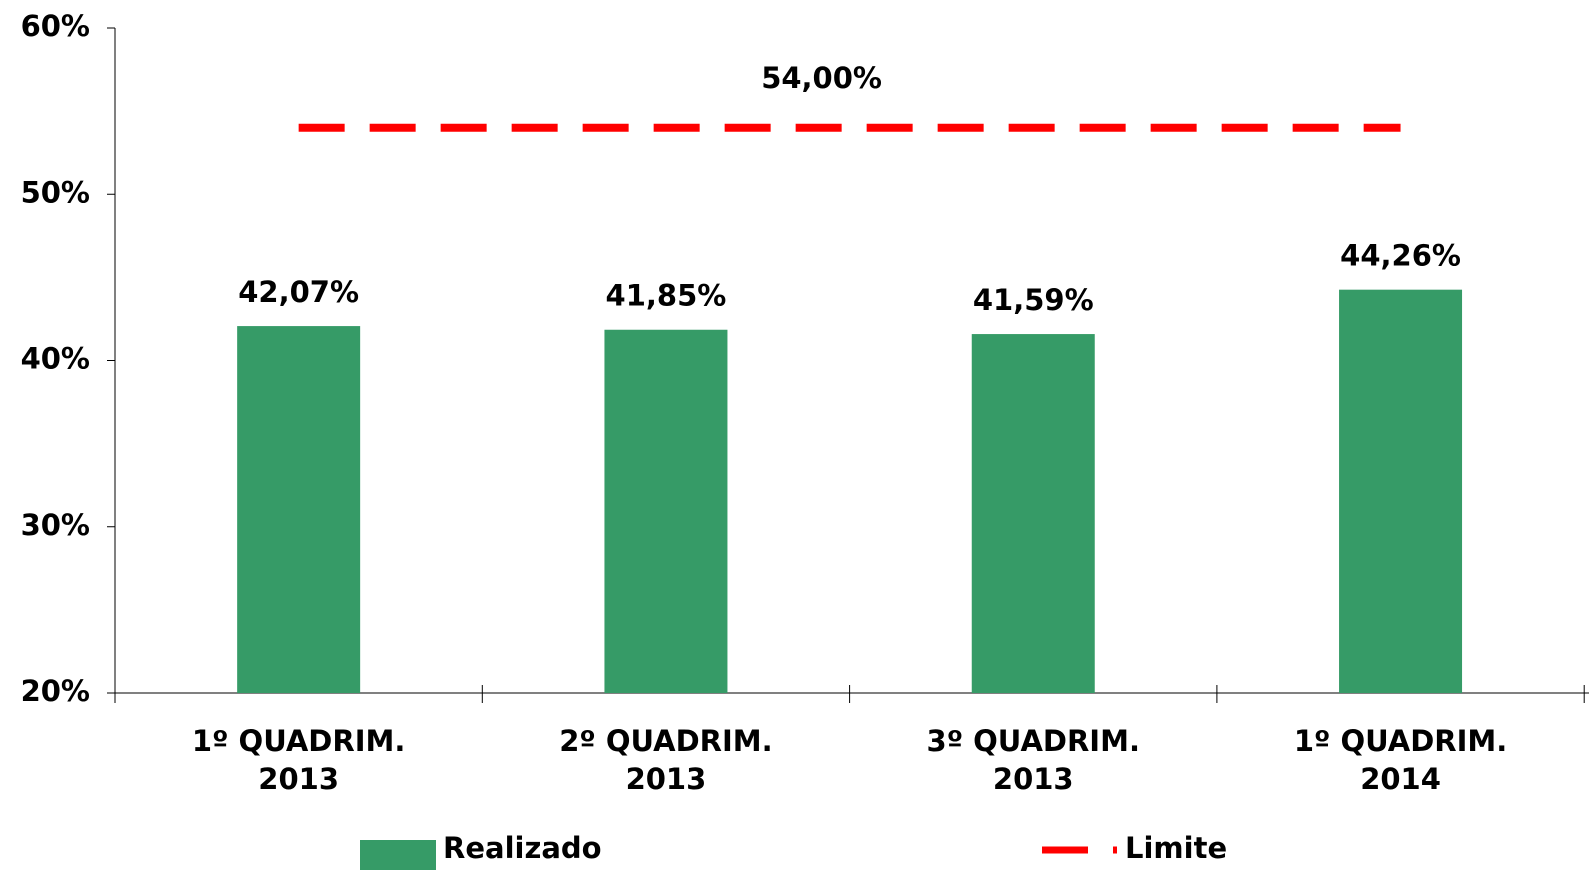 The image size is (1589, 877). Describe the element at coordinates (1033, 760) in the screenshot. I see `x-tick-label: 3º QUADRIM. 2013` at that location.